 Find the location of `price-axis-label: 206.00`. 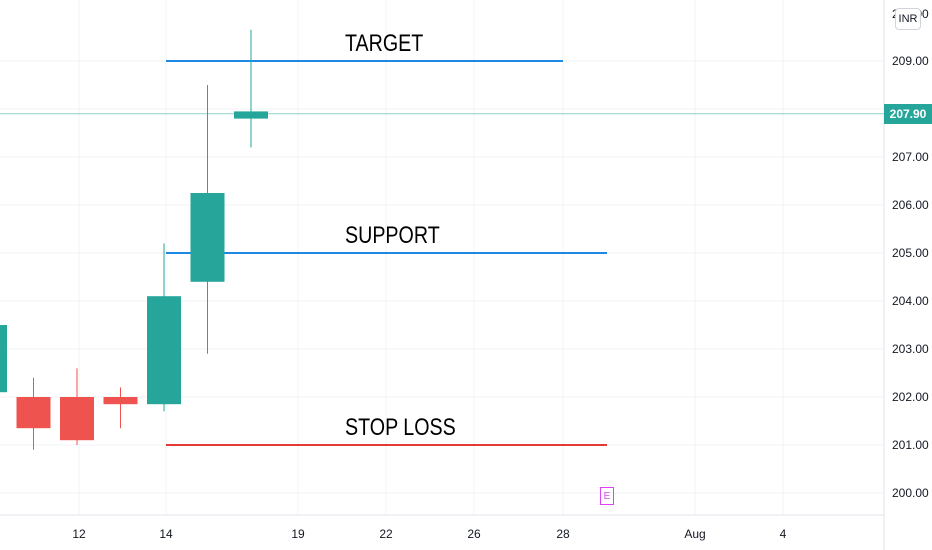

price-axis-label: 206.00 is located at coordinates (910, 205).